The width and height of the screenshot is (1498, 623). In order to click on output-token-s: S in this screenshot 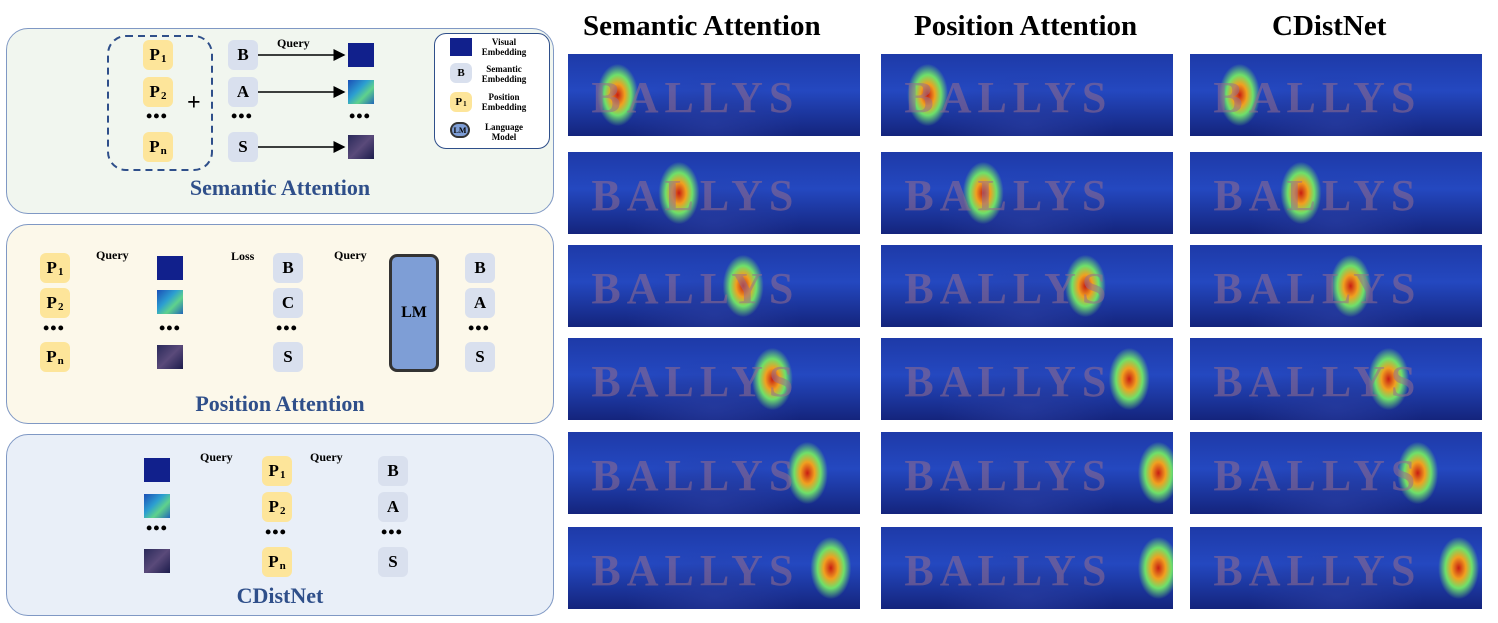, I will do `click(480, 357)`.